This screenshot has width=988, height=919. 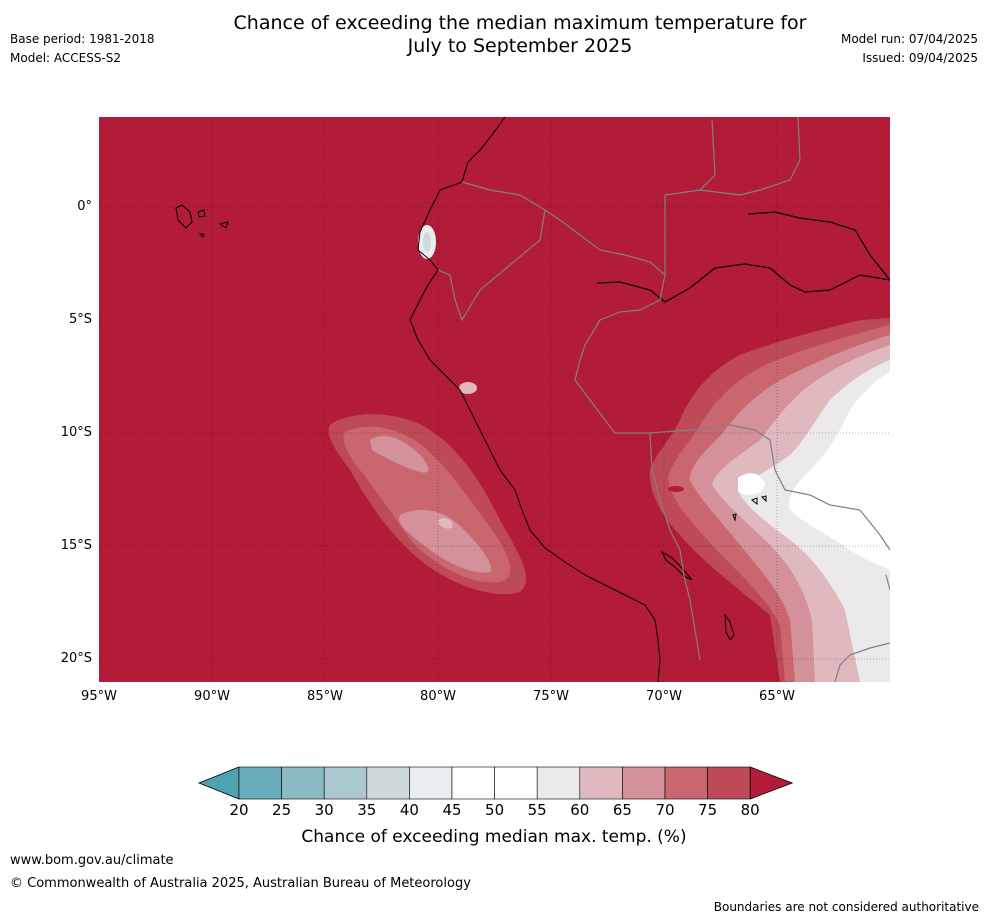 I want to click on colorbar-tick-label: 30, so click(x=324, y=810).